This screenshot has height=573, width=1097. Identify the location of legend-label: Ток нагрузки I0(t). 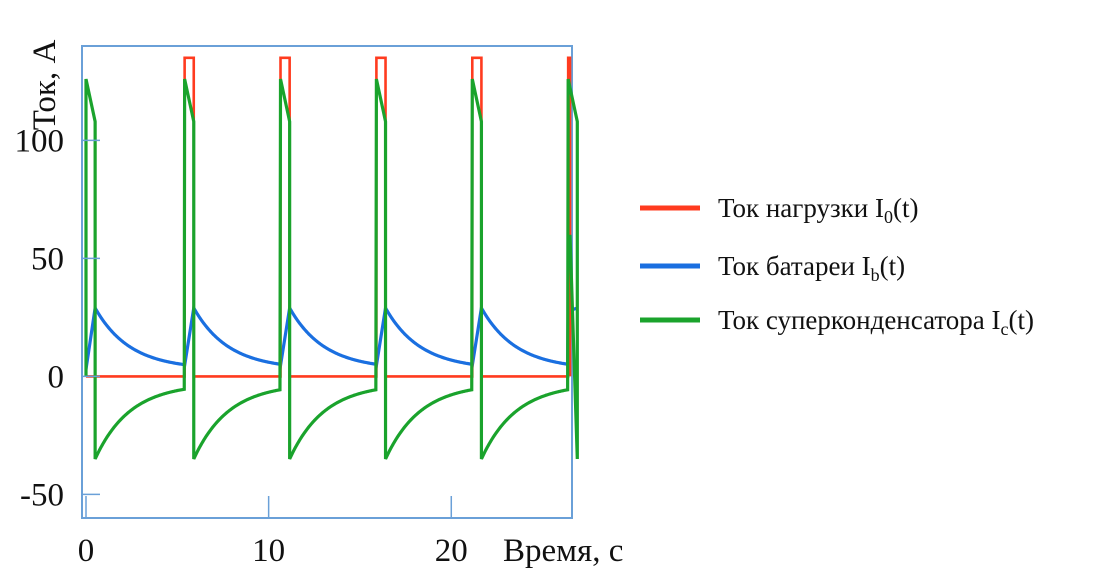
(818, 210).